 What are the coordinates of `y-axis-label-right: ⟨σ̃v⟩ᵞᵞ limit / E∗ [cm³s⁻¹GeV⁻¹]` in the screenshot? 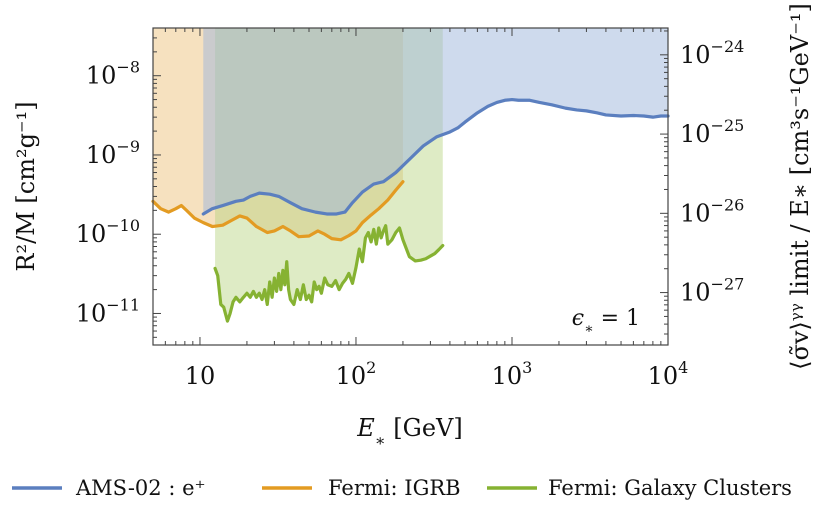 It's located at (800, 186).